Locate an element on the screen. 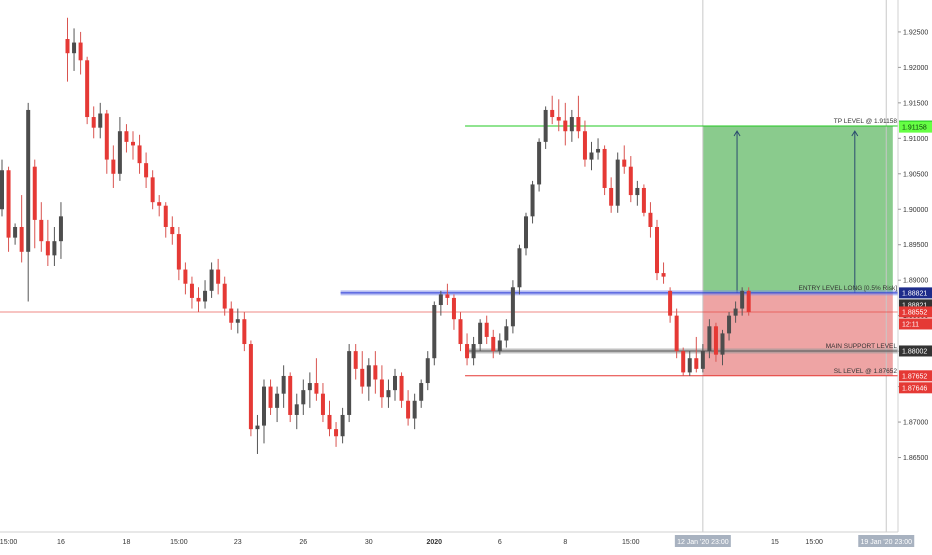  time-highlight-box is located at coordinates (702, 541).